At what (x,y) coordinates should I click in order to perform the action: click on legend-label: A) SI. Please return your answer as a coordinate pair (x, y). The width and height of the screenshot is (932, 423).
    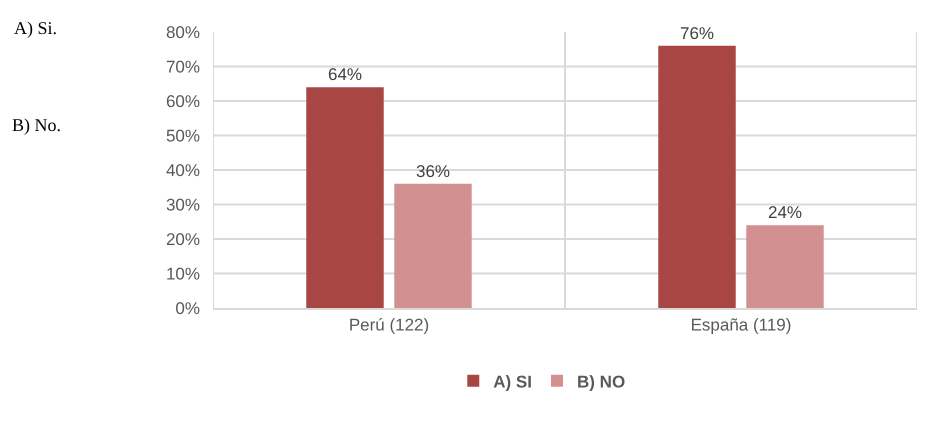
    Looking at the image, I should click on (512, 382).